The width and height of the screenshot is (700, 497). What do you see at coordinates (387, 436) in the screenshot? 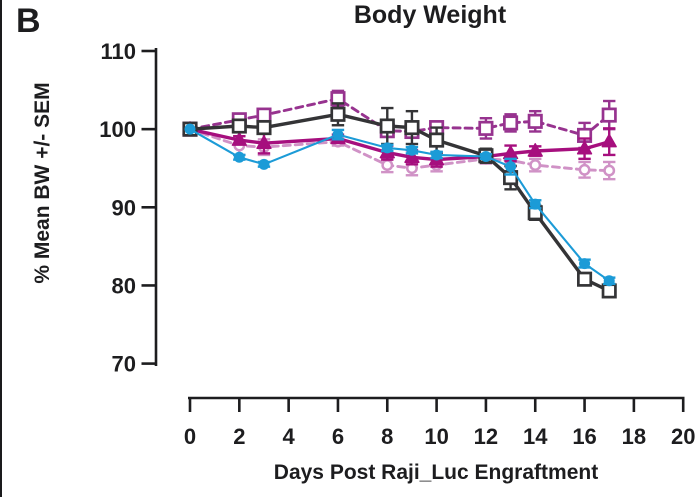
I see `x-tick-label: 8` at bounding box center [387, 436].